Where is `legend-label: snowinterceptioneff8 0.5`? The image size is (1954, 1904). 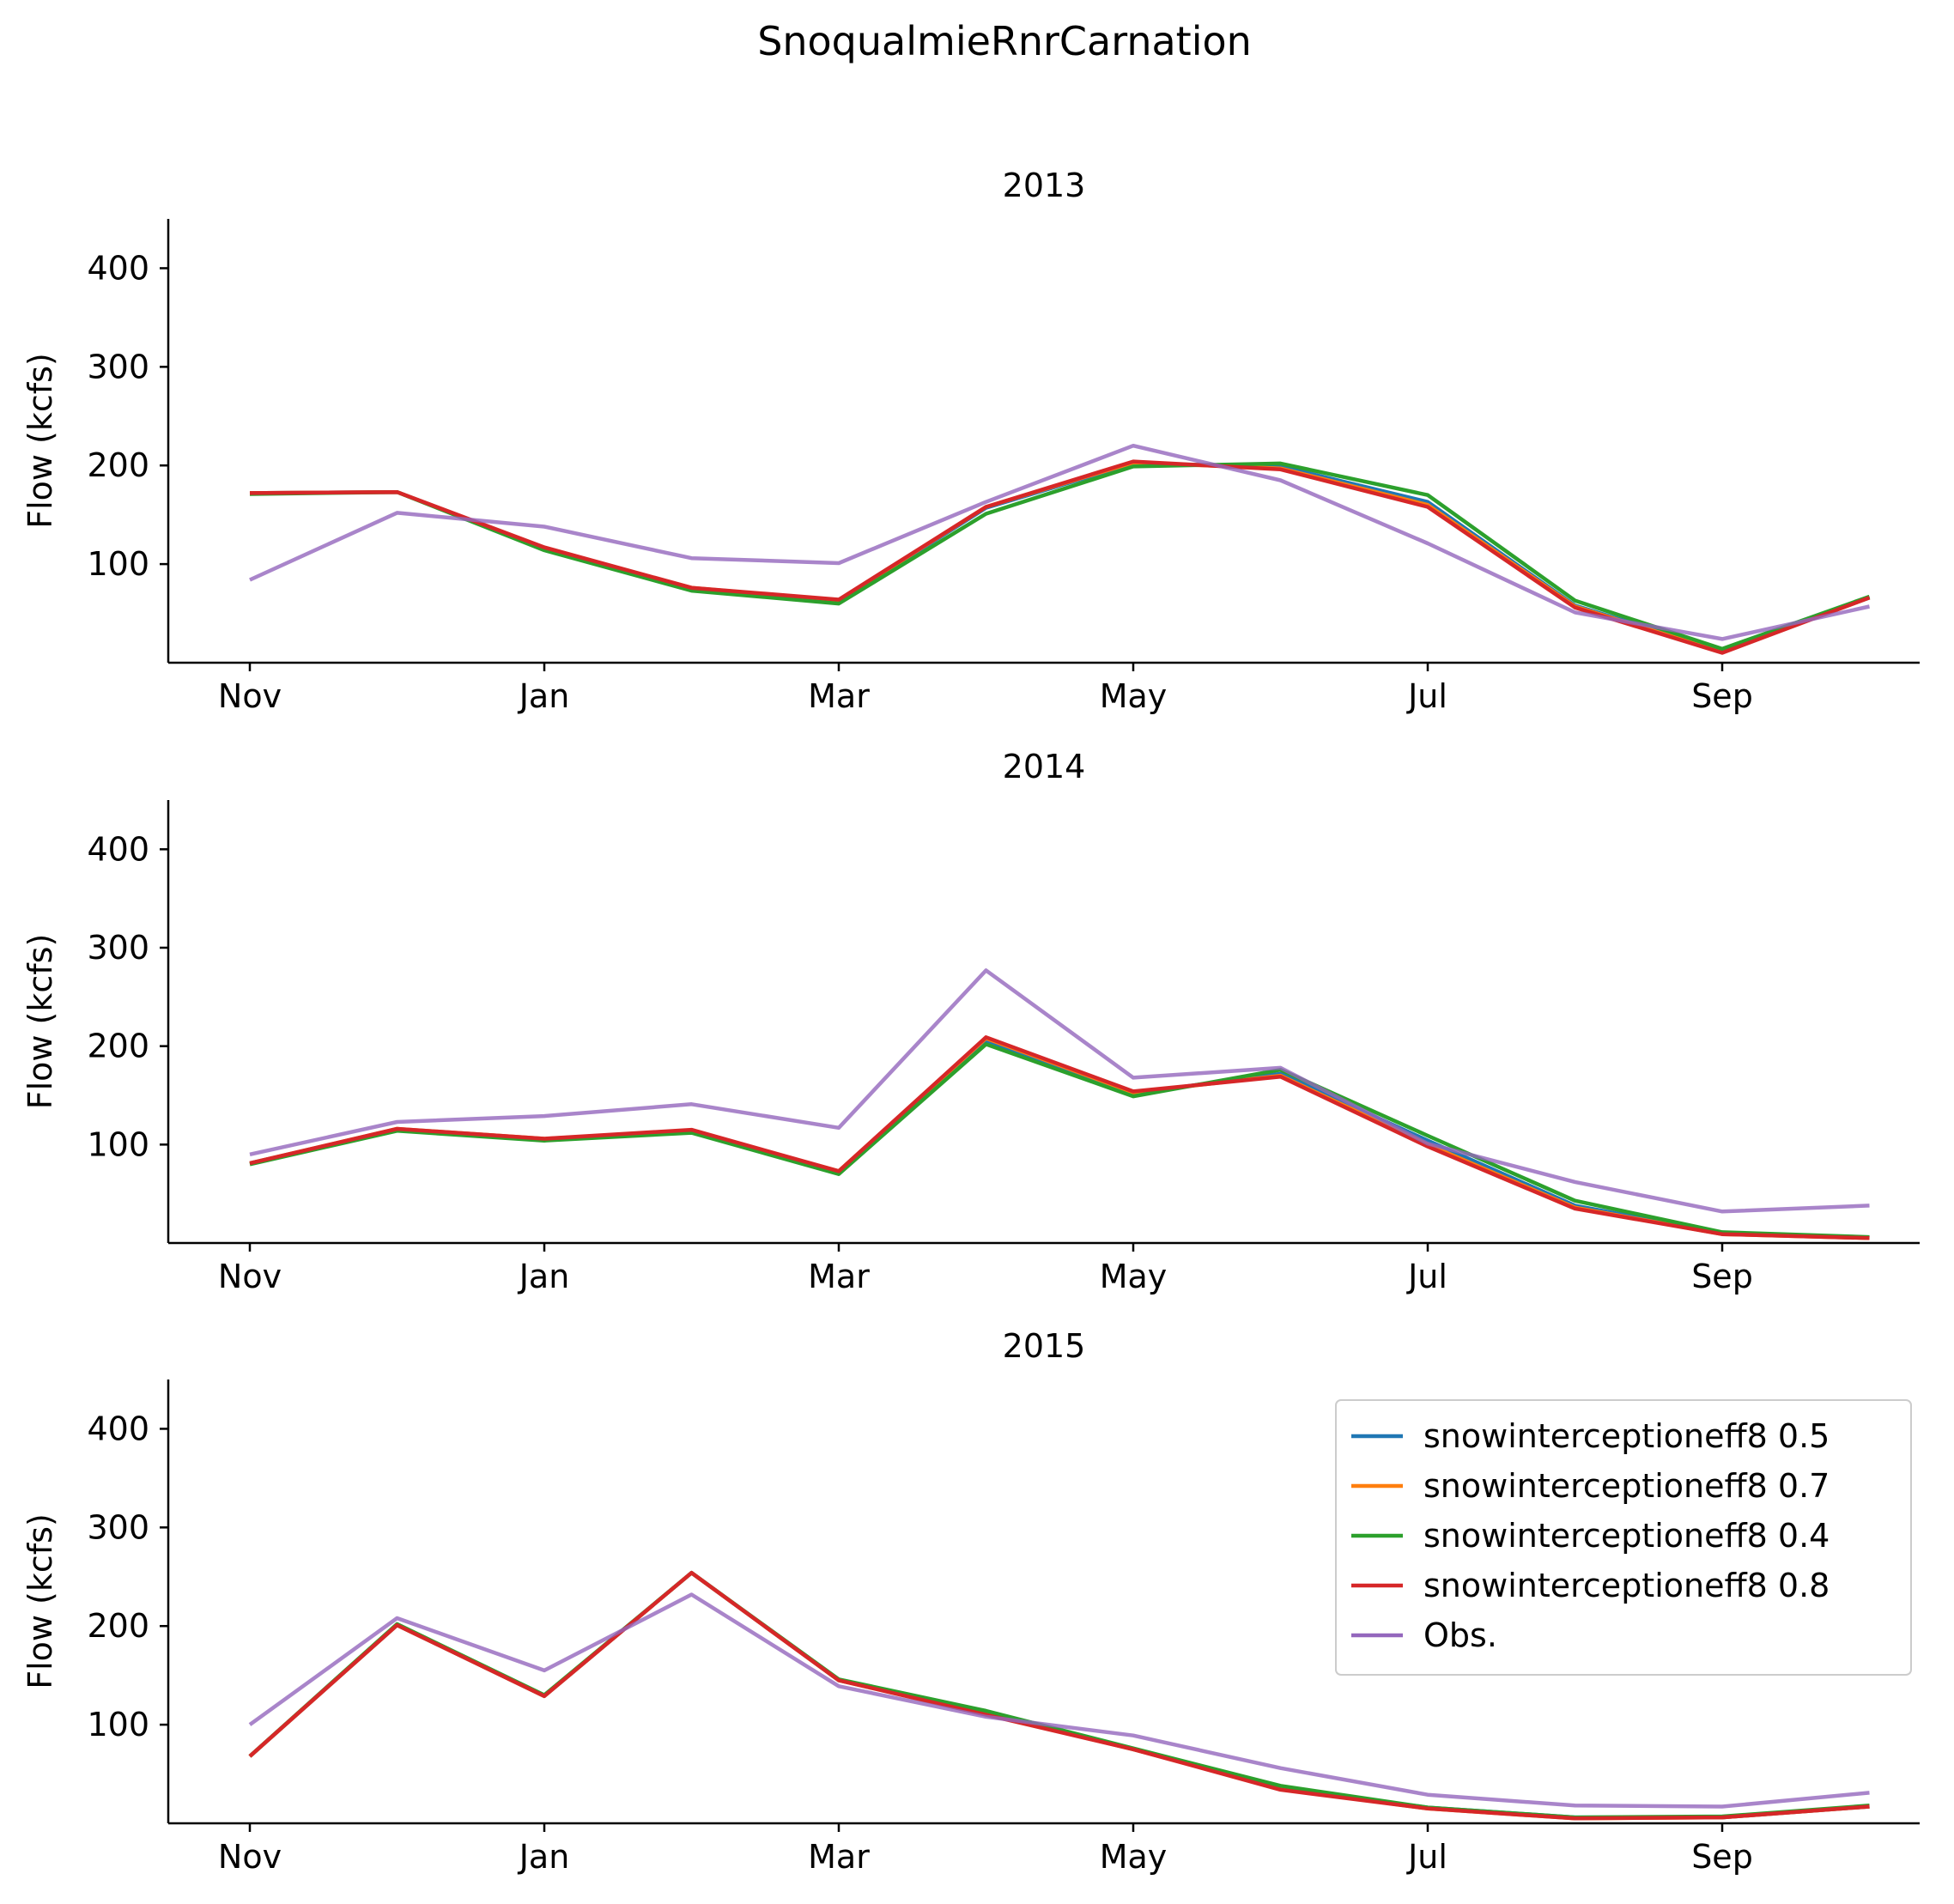 legend-label: snowinterceptioneff8 0.5 is located at coordinates (1626, 1436).